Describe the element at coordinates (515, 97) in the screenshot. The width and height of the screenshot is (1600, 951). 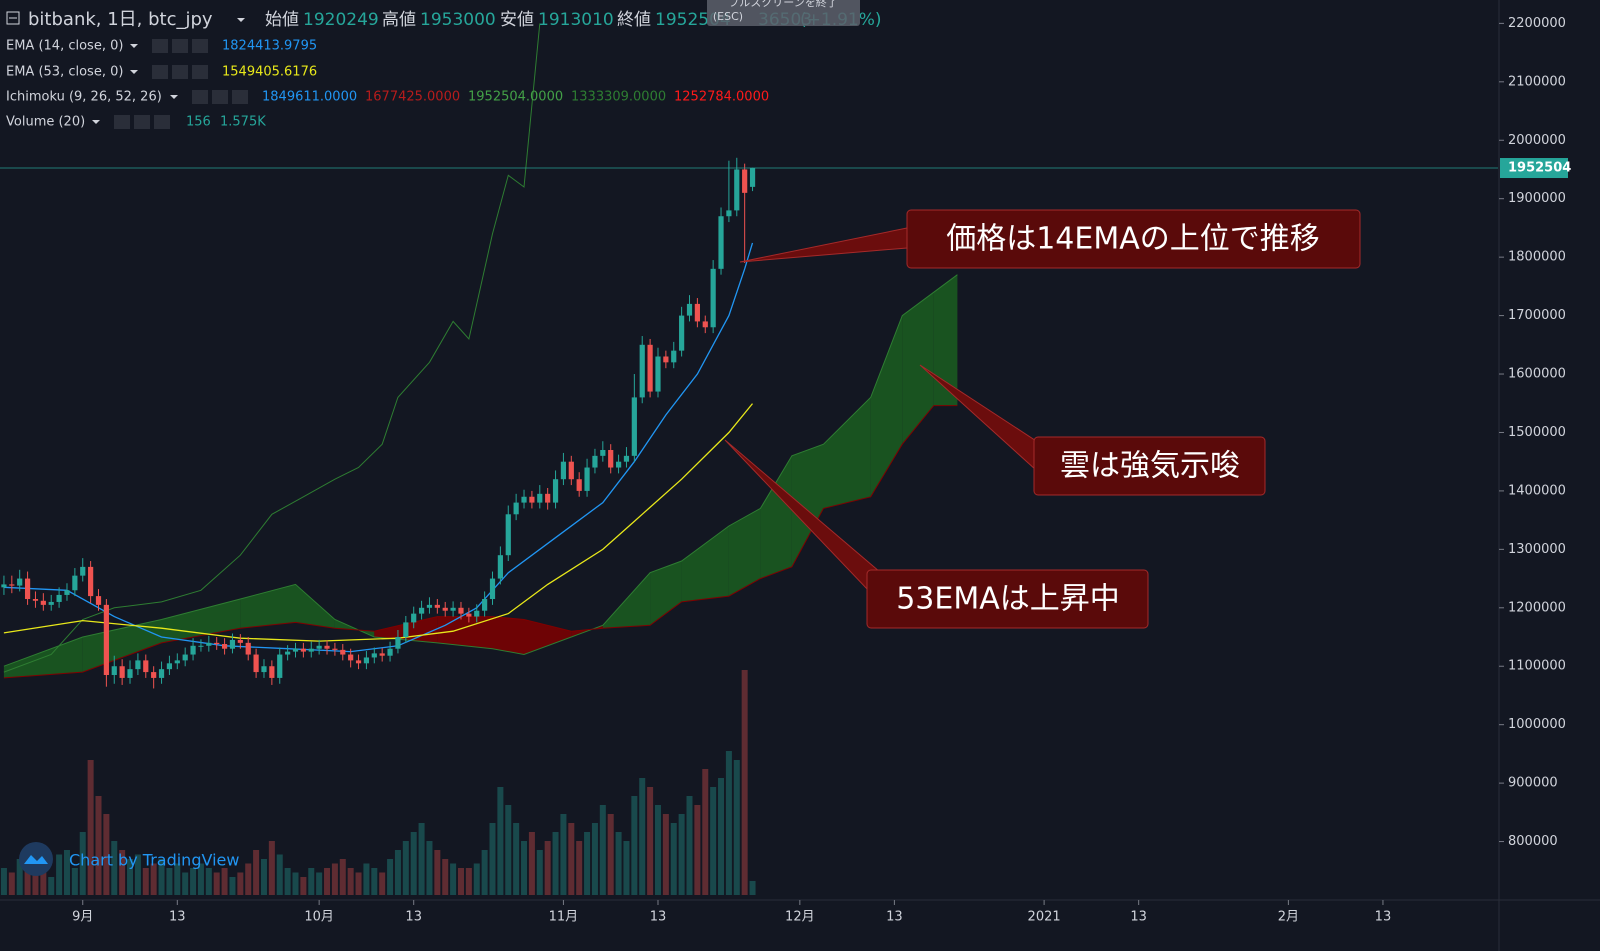
I see `legend-value: 1952504.0000` at that location.